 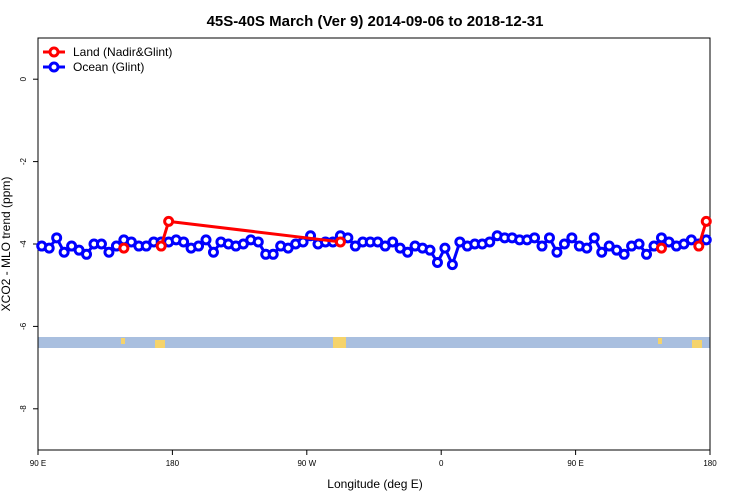 I want to click on x-tick-label: 90 W, so click(x=306, y=463).